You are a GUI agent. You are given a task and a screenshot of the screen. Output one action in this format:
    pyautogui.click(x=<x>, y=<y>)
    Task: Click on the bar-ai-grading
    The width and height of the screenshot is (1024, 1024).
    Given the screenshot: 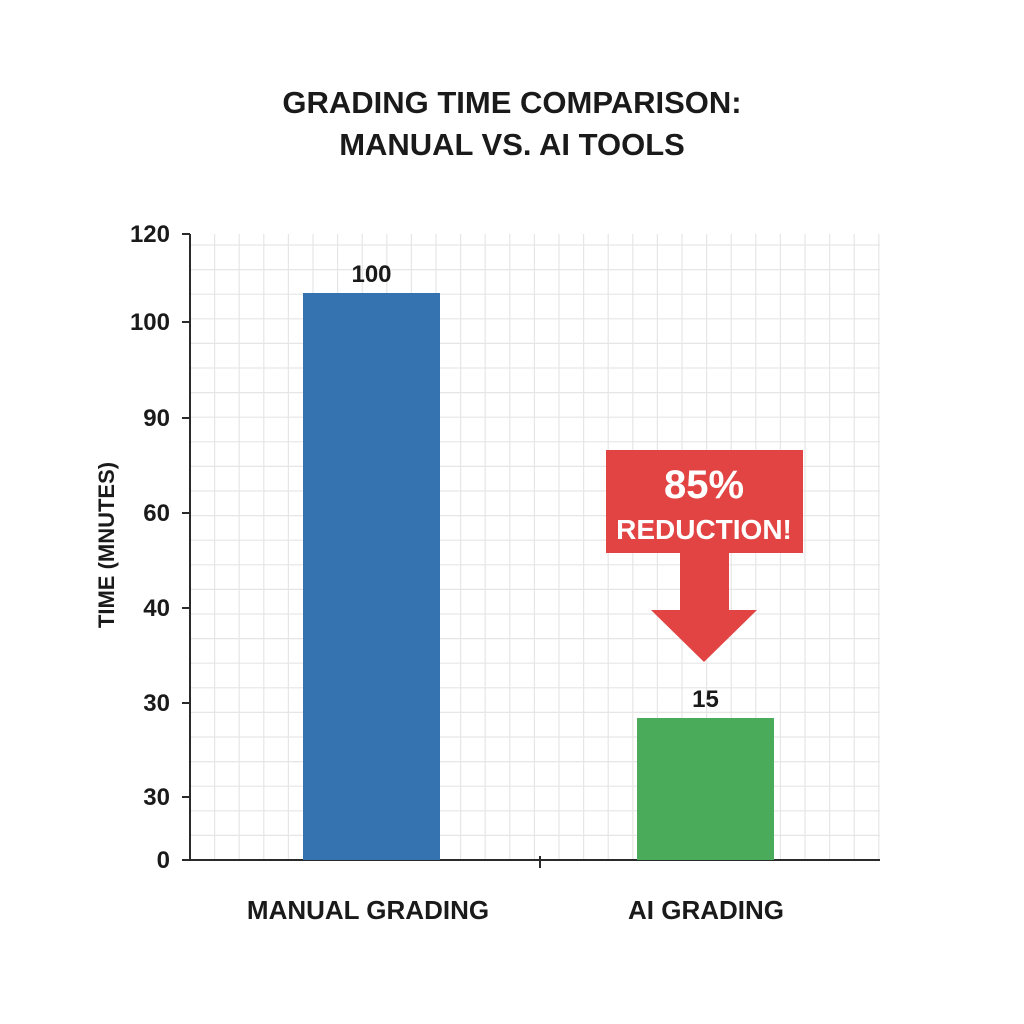 What is the action you would take?
    pyautogui.click(x=705, y=789)
    